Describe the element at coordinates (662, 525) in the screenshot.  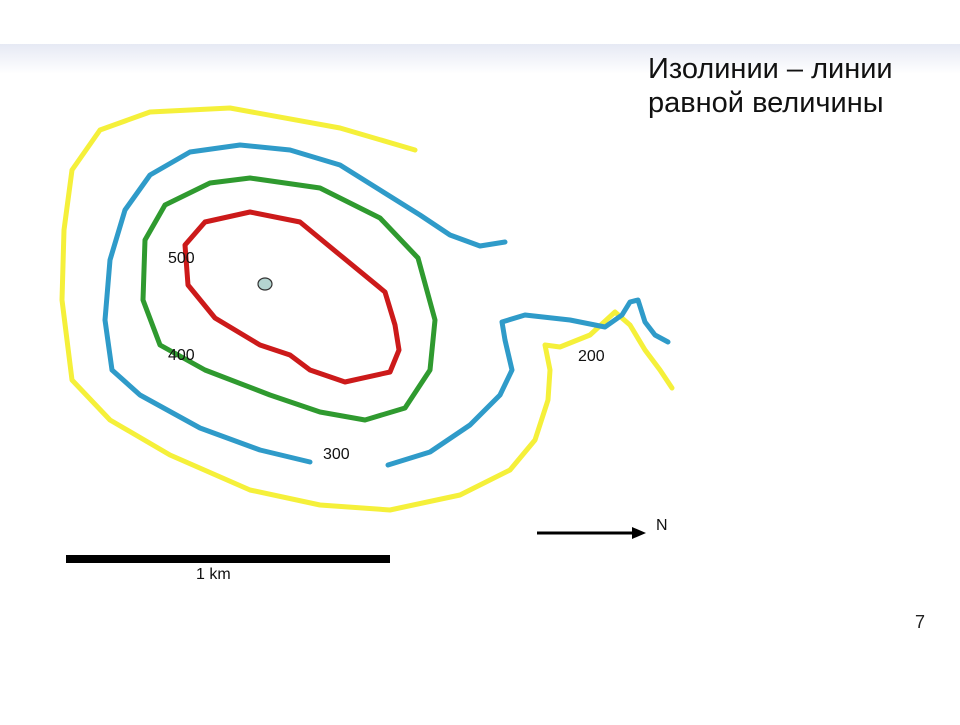
I see `north-label: N` at that location.